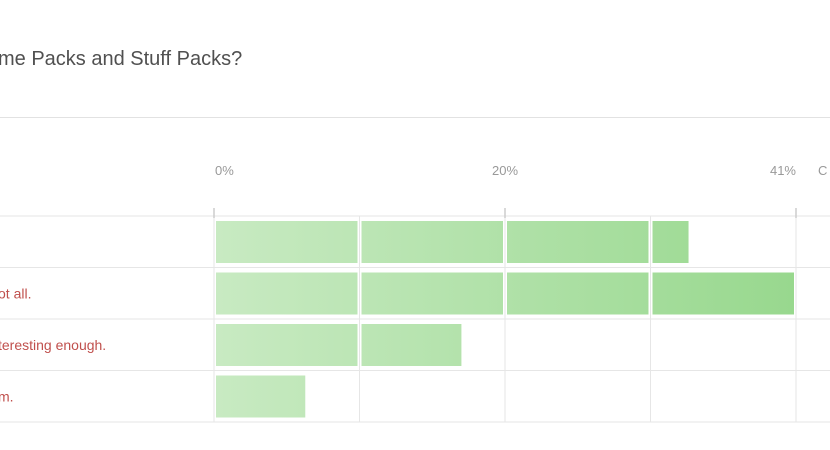 This screenshot has width=830, height=450. I want to click on title-divider, so click(415, 117).